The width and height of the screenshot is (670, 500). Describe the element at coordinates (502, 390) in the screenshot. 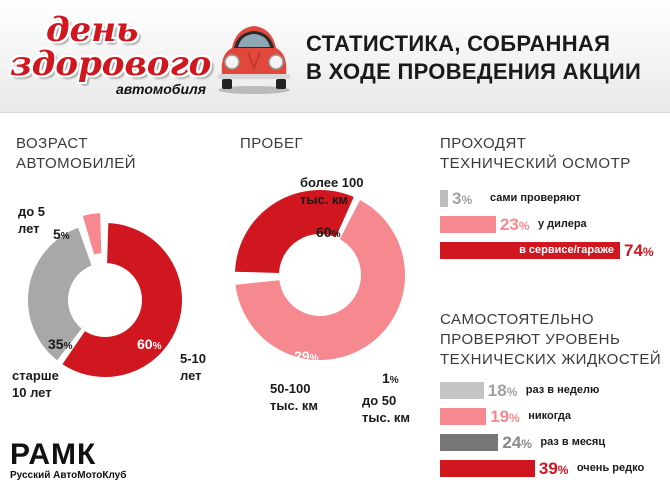

I see `fluids-bar-value-0: 18%` at that location.